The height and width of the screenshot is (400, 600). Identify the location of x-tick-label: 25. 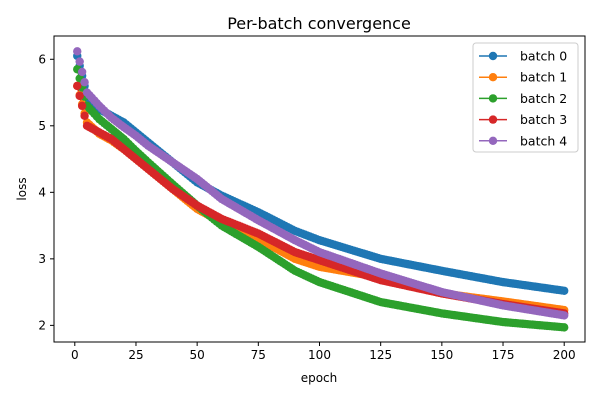
(135, 355).